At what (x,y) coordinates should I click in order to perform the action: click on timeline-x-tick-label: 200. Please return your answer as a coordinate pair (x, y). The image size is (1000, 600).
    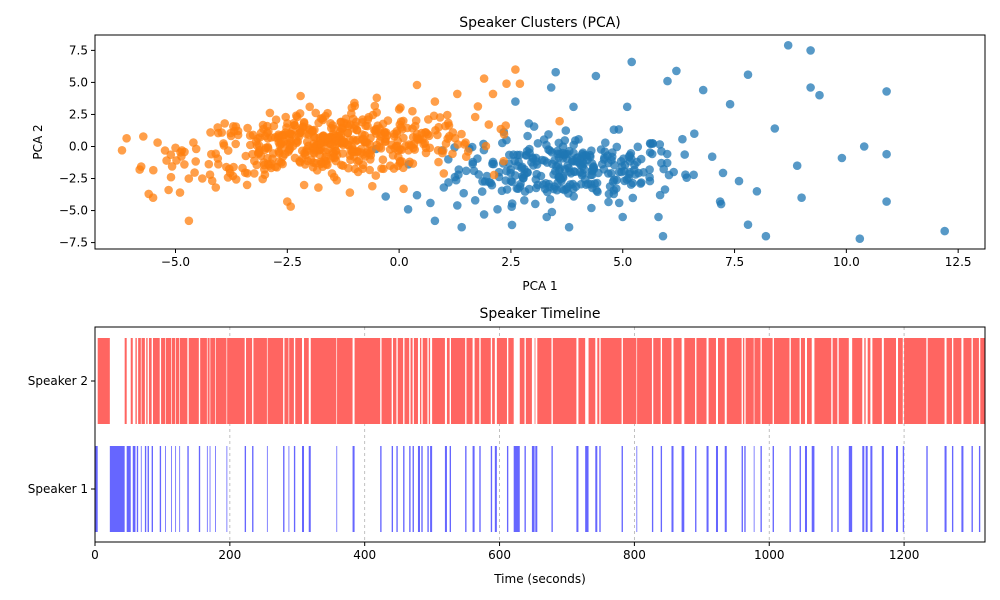
    Looking at the image, I should click on (229, 555).